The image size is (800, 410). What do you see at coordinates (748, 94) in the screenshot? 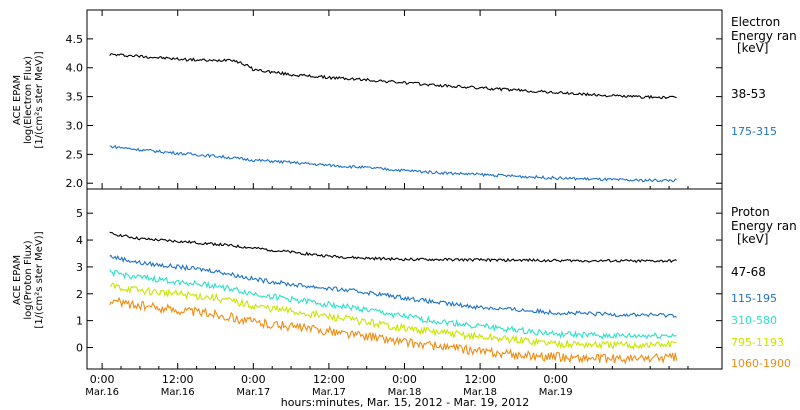
I see `electron-legend-38-53: 38-53` at bounding box center [748, 94].